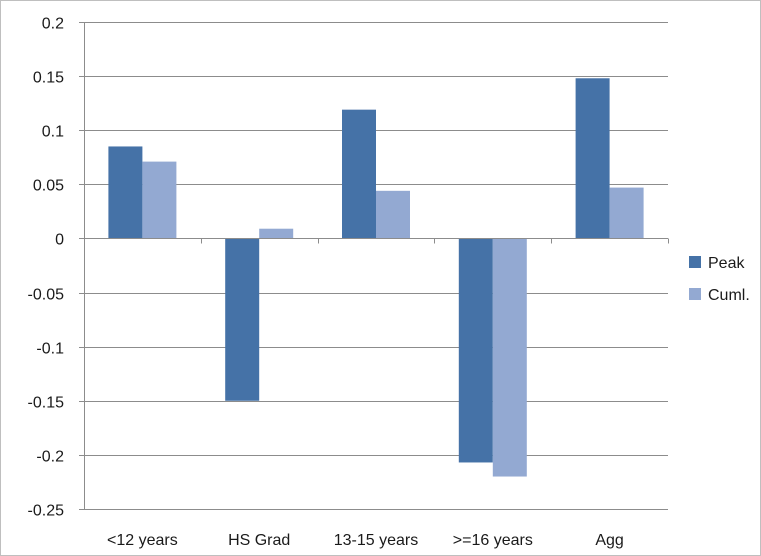 This screenshot has width=761, height=556. Describe the element at coordinates (142, 540) in the screenshot. I see `x-tick-label: <12 years` at that location.